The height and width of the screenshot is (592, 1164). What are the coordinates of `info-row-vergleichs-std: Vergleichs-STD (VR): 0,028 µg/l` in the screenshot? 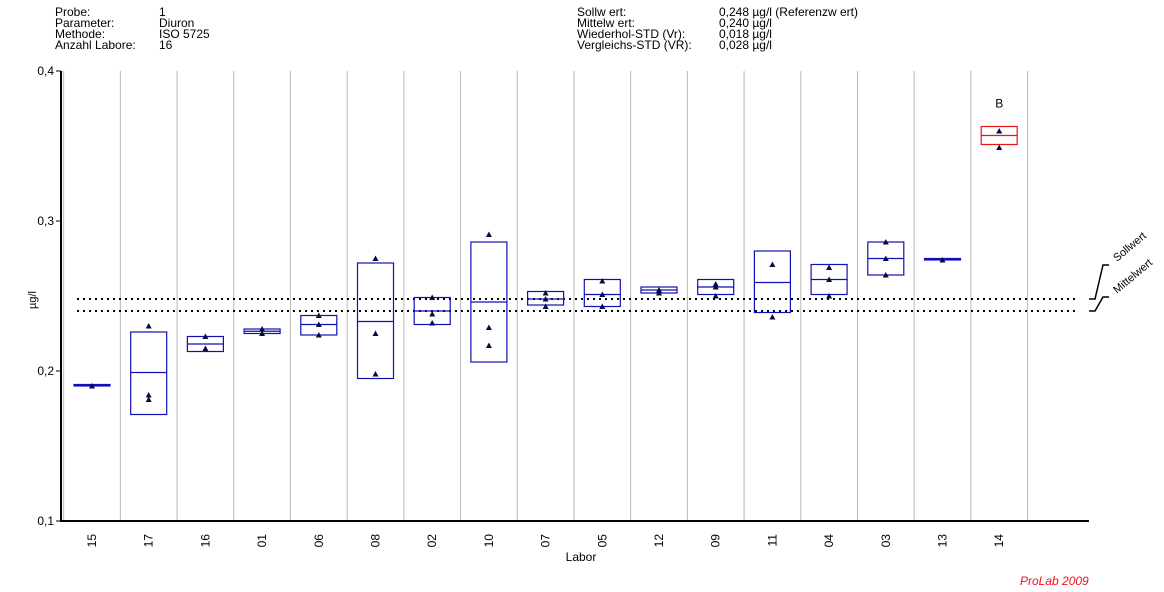 It's located at (674, 45).